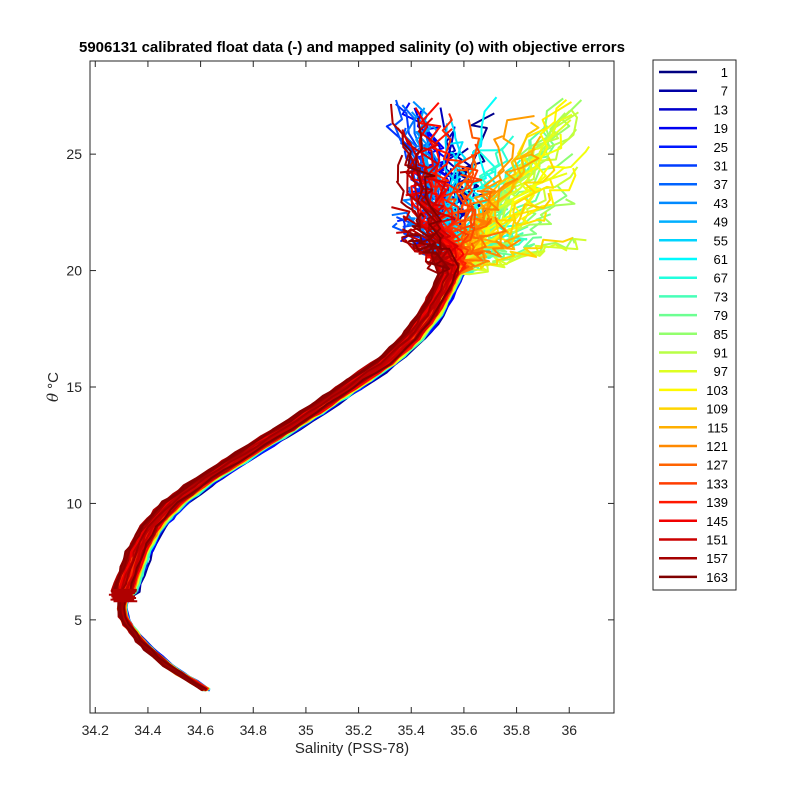 The height and width of the screenshot is (800, 800). What do you see at coordinates (200, 730) in the screenshot?
I see `x-tick-label: 34.6` at bounding box center [200, 730].